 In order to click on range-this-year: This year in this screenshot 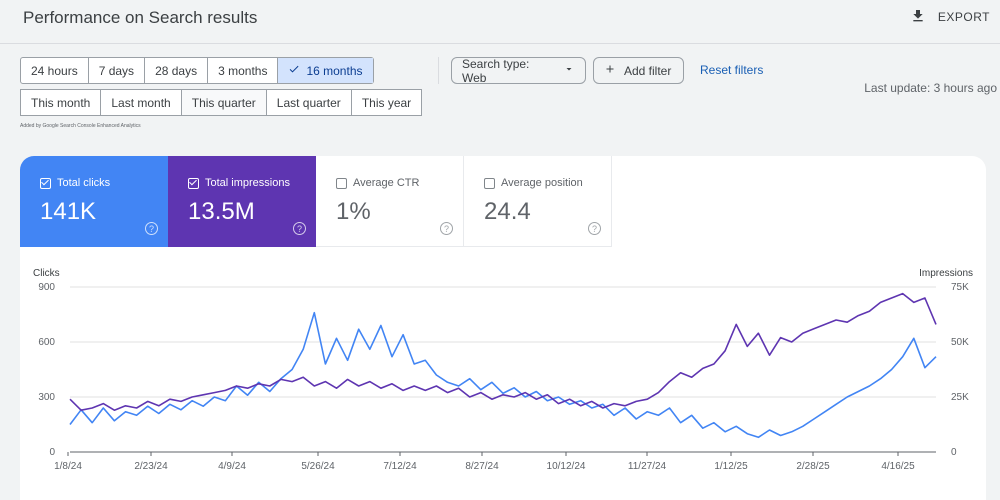, I will do `click(386, 102)`.